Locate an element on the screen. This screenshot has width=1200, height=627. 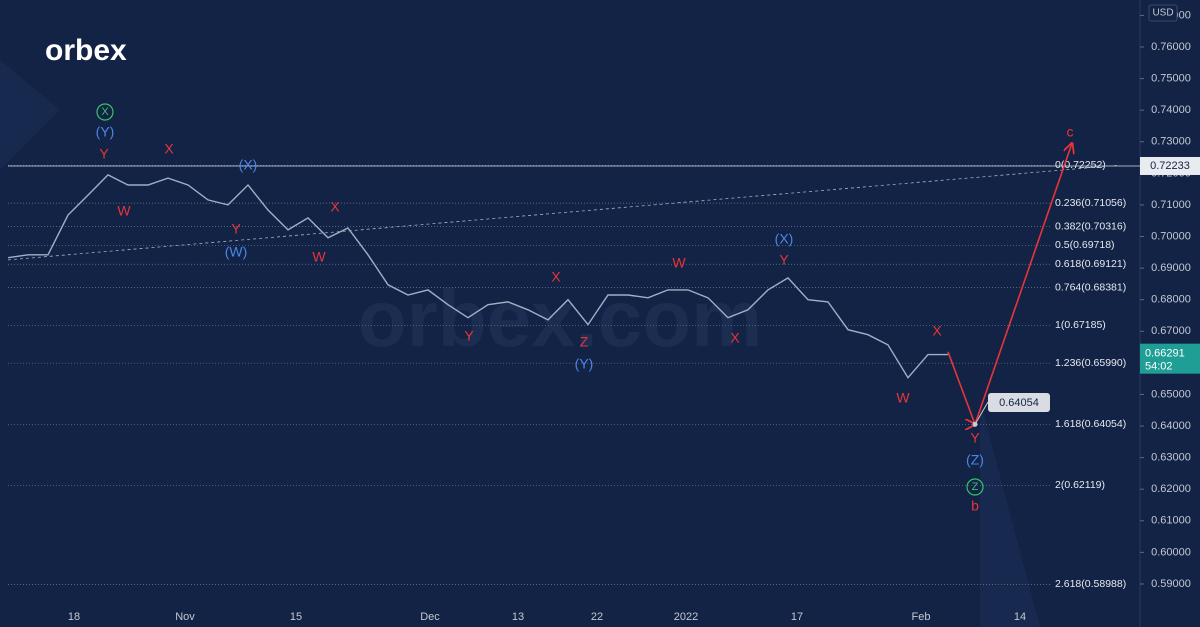
x-tick-label: Nov is located at coordinates (185, 617).